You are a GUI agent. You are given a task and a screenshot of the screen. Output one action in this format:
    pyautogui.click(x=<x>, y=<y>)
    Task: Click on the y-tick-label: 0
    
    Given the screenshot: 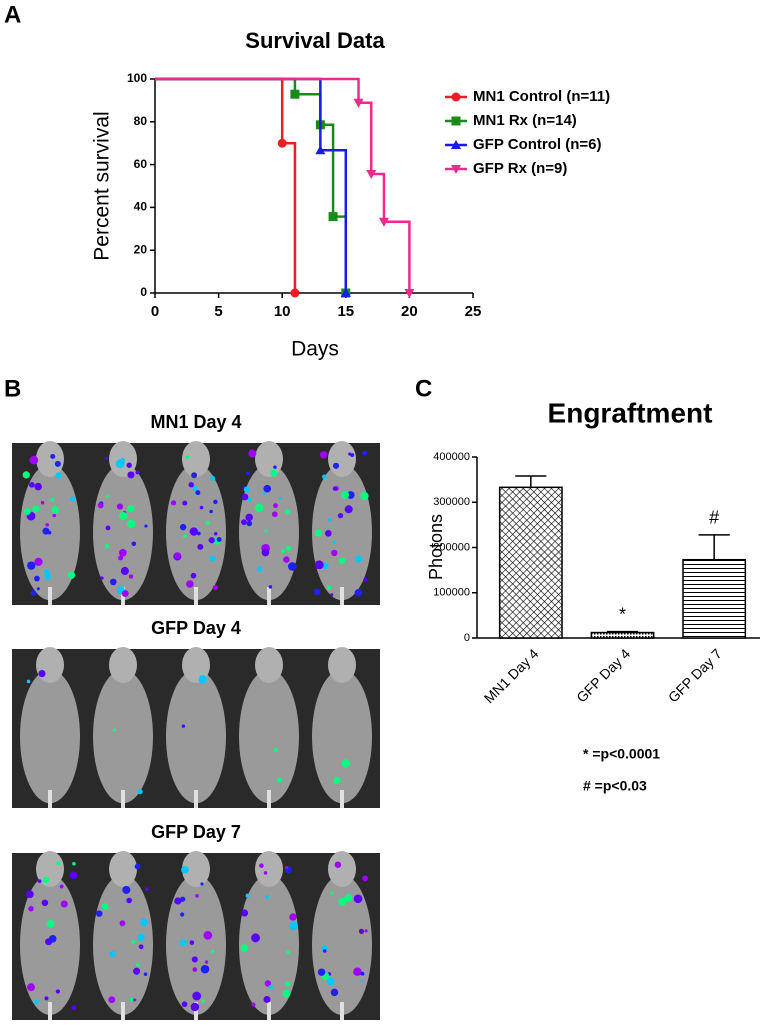 What is the action you would take?
    pyautogui.click(x=143, y=292)
    